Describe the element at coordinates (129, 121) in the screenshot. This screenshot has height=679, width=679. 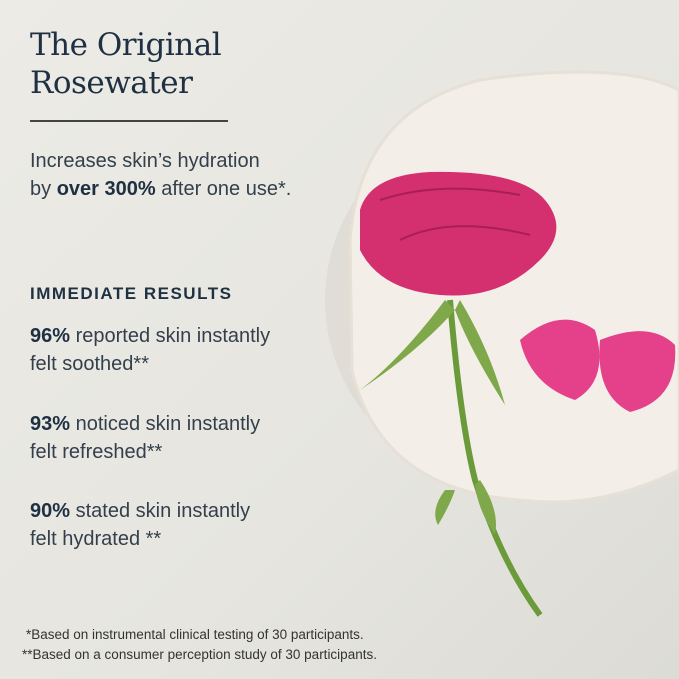
I see `divider` at that location.